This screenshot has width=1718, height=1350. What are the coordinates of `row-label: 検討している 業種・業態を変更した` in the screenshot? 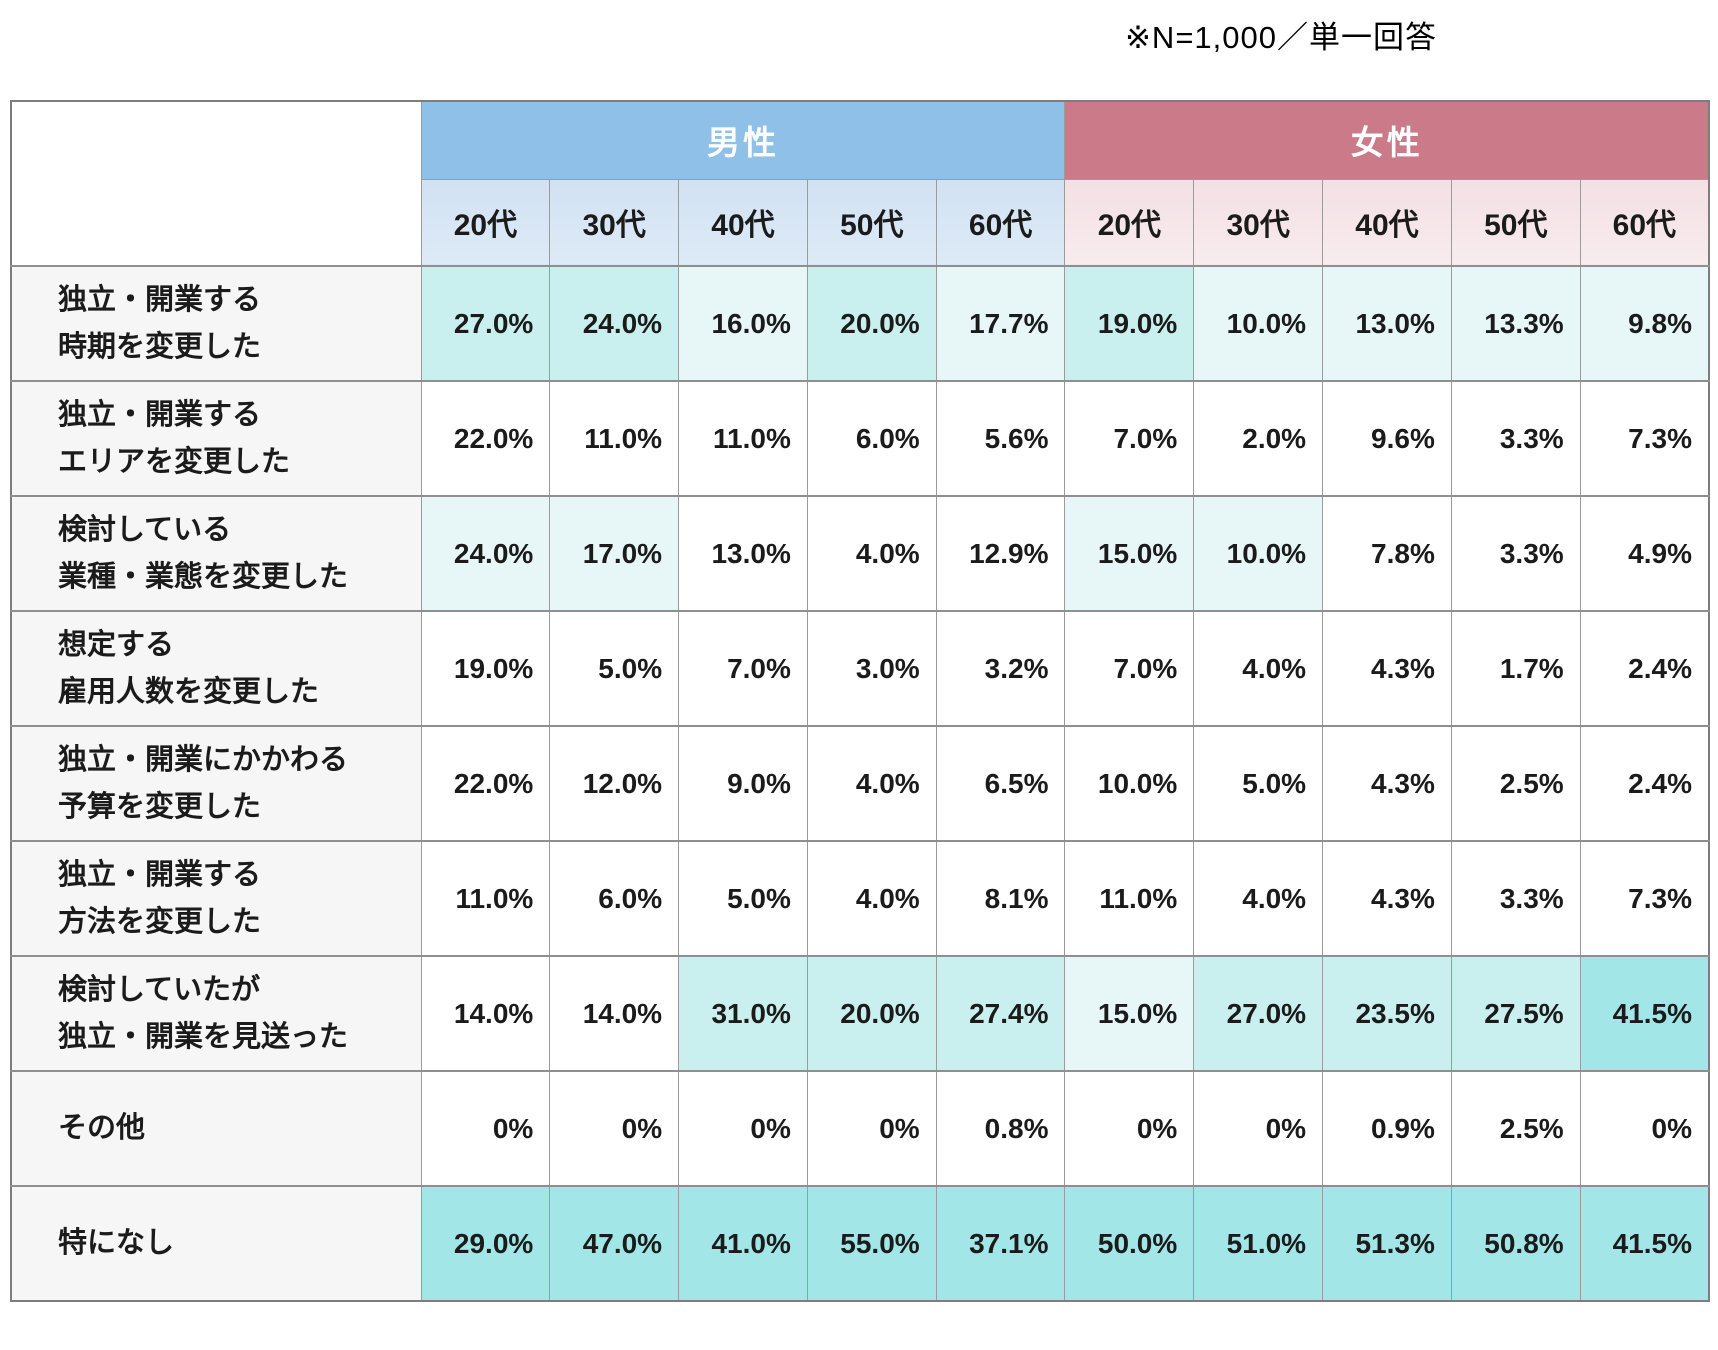 It's located at (216, 553).